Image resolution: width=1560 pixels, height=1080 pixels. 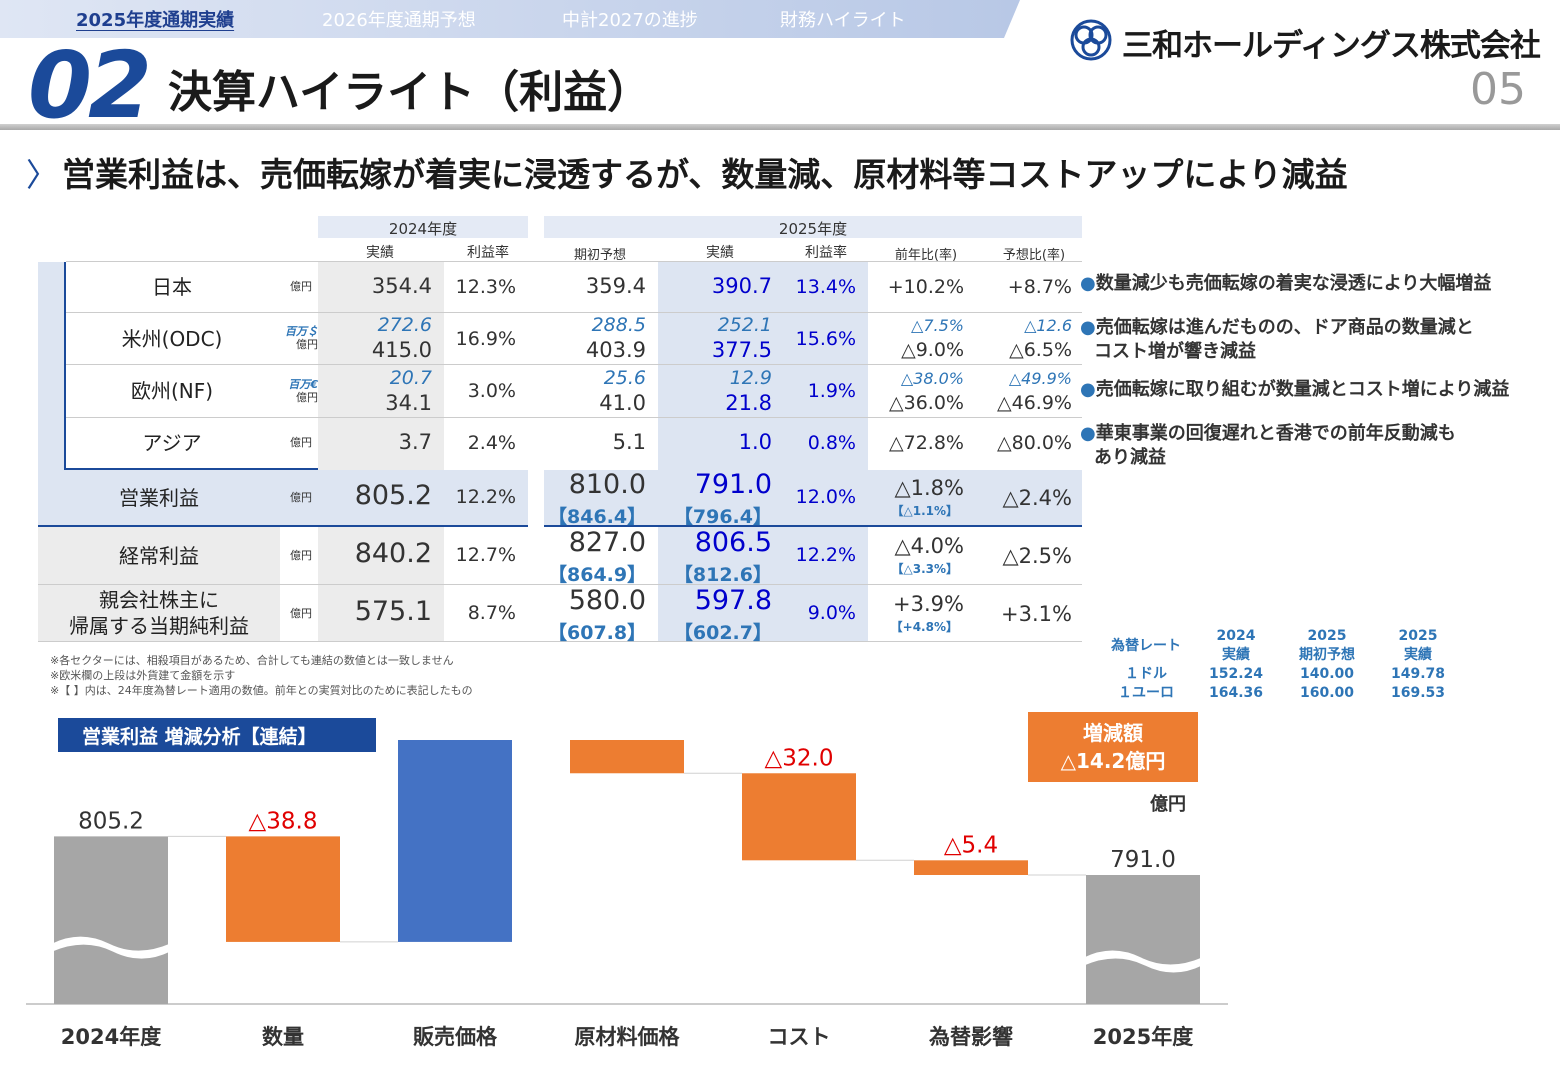 What do you see at coordinates (615, 286) in the screenshot?
I see `japan-plan: 359.4` at bounding box center [615, 286].